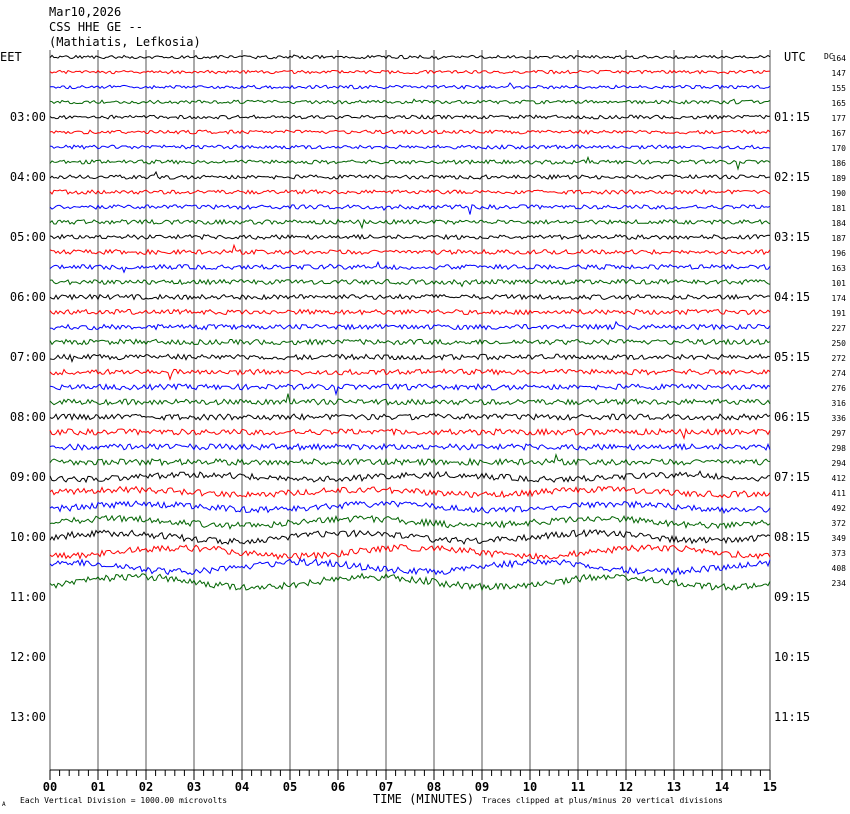 Image resolution: width=850 pixels, height=814 pixels. What do you see at coordinates (482, 787) in the screenshot?
I see `x-tick-label: 09` at bounding box center [482, 787].